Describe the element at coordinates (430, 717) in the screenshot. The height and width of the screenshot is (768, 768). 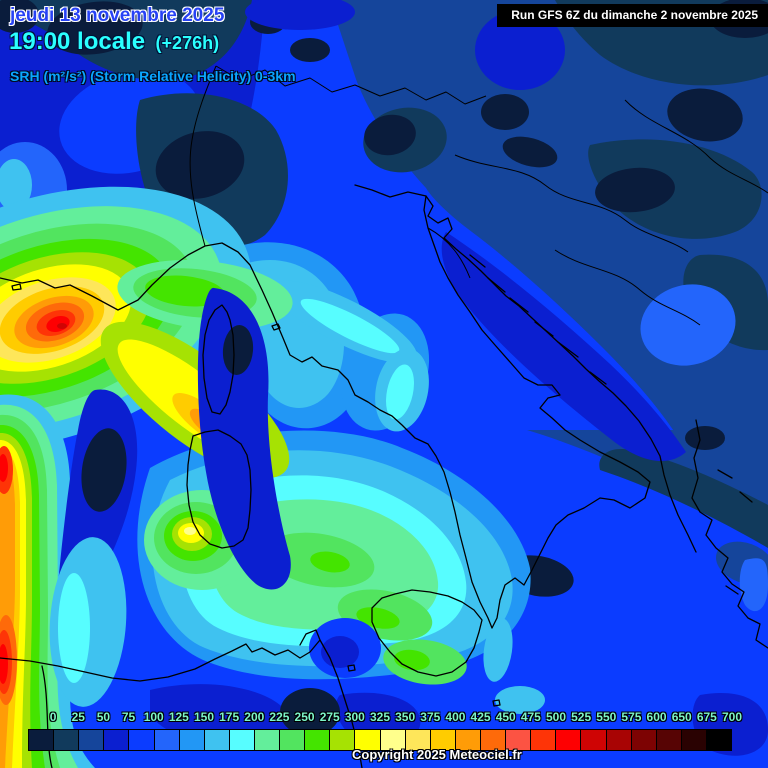
I see `color-scale-tick-label: 375` at that location.